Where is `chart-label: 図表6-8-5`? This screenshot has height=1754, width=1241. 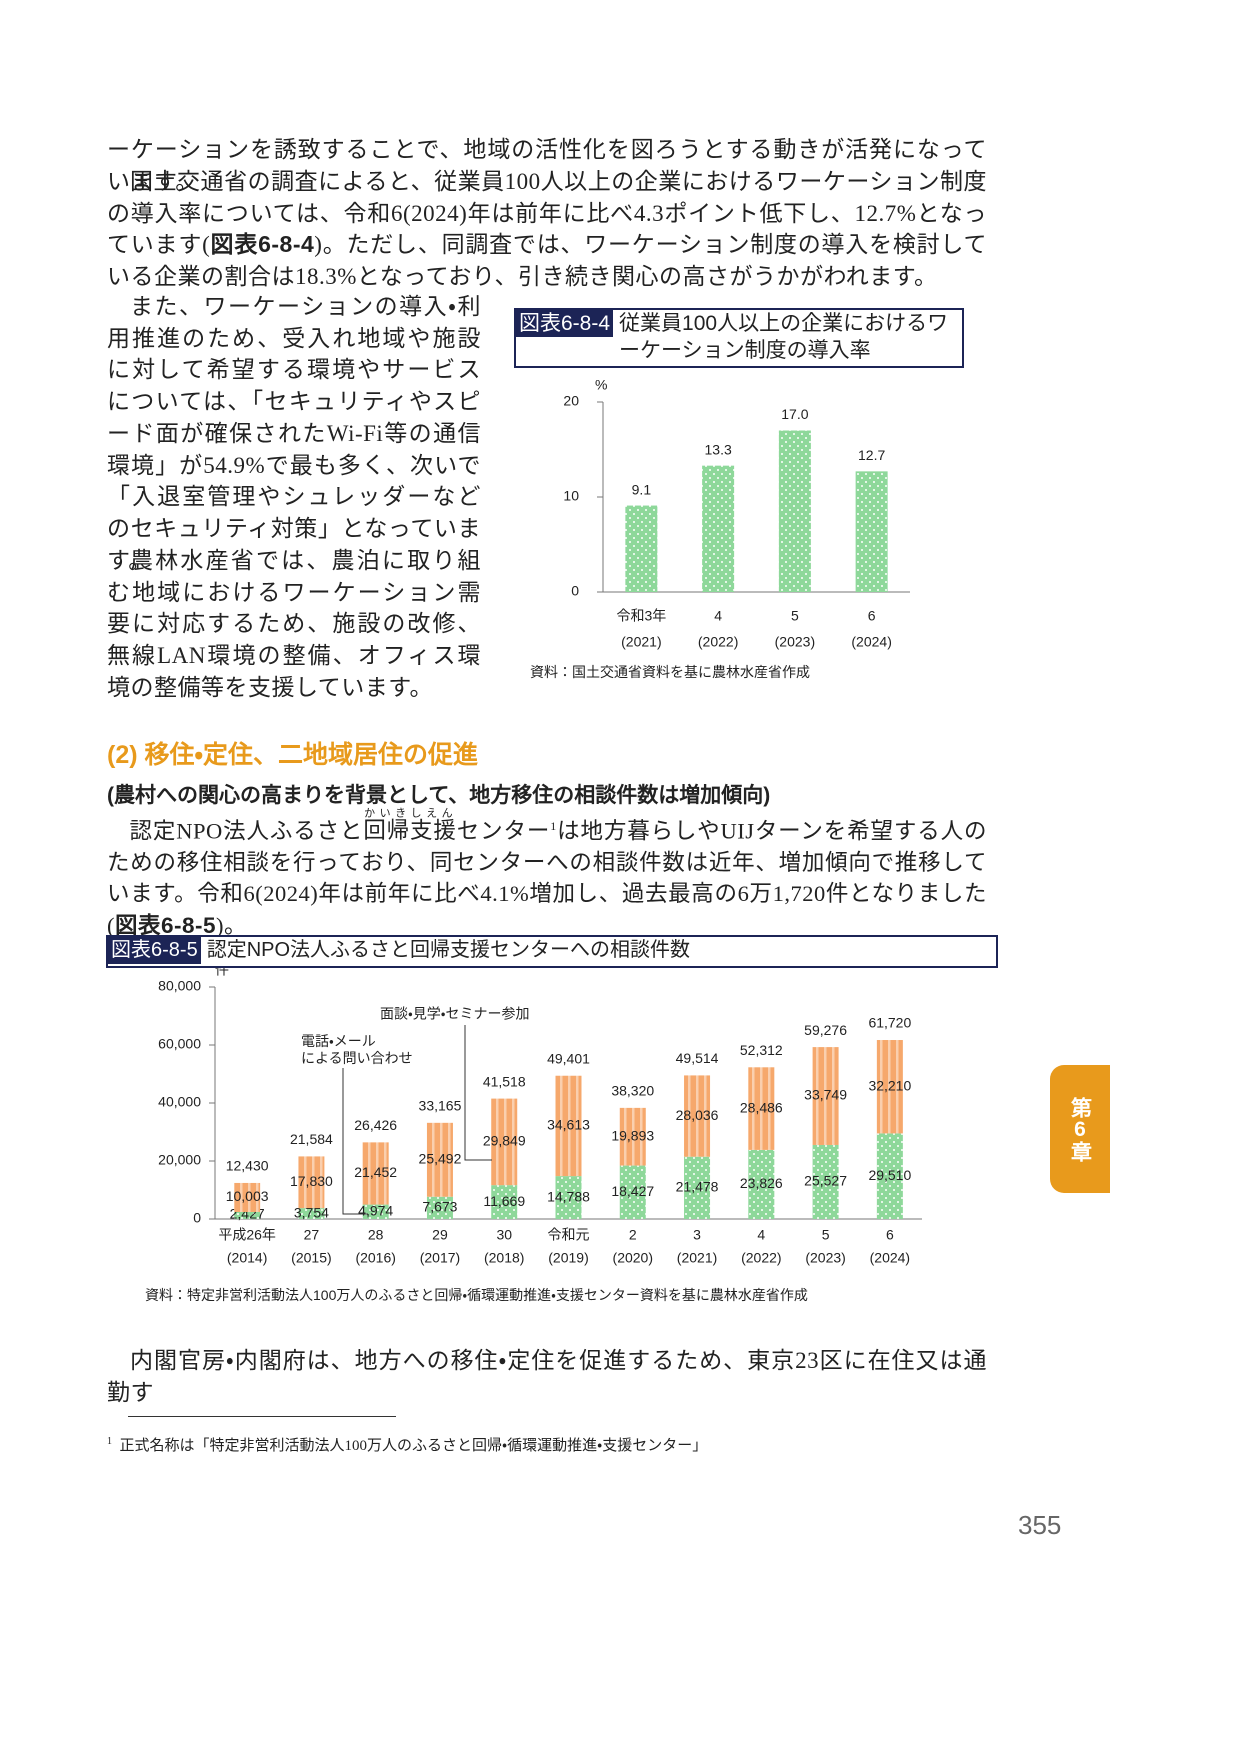 chart-label: 図表6-8-5 is located at coordinates (154, 950).